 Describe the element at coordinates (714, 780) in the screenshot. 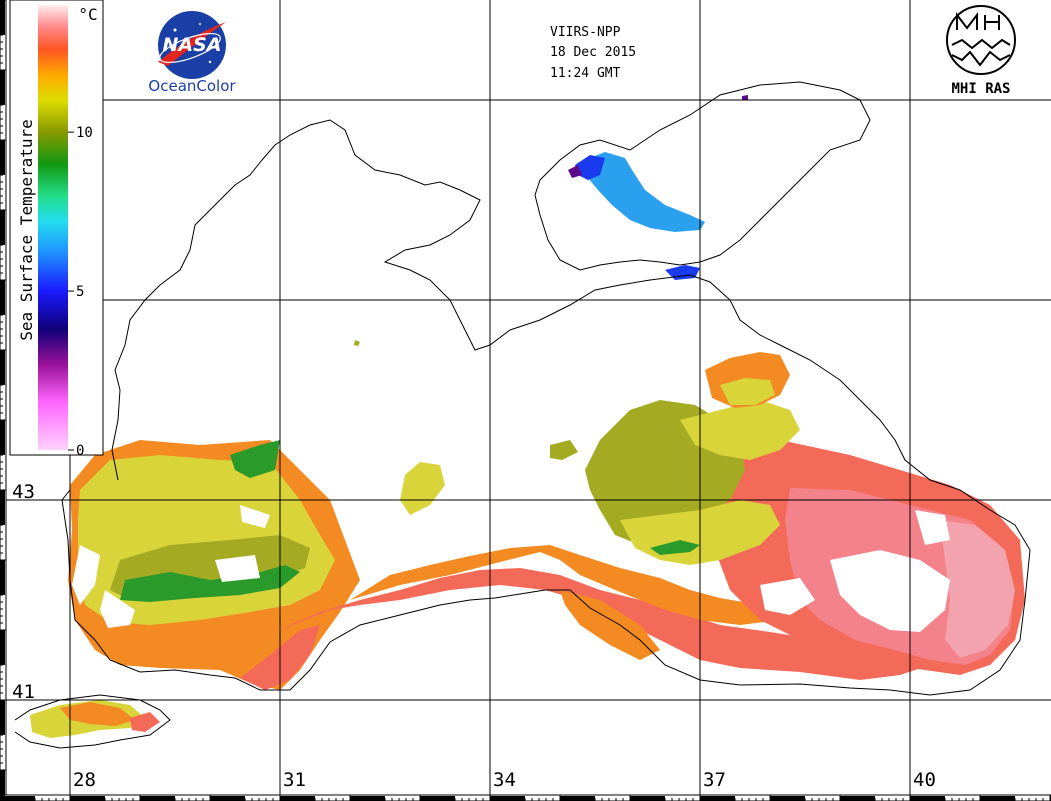

I see `lon-label-3: 37` at that location.